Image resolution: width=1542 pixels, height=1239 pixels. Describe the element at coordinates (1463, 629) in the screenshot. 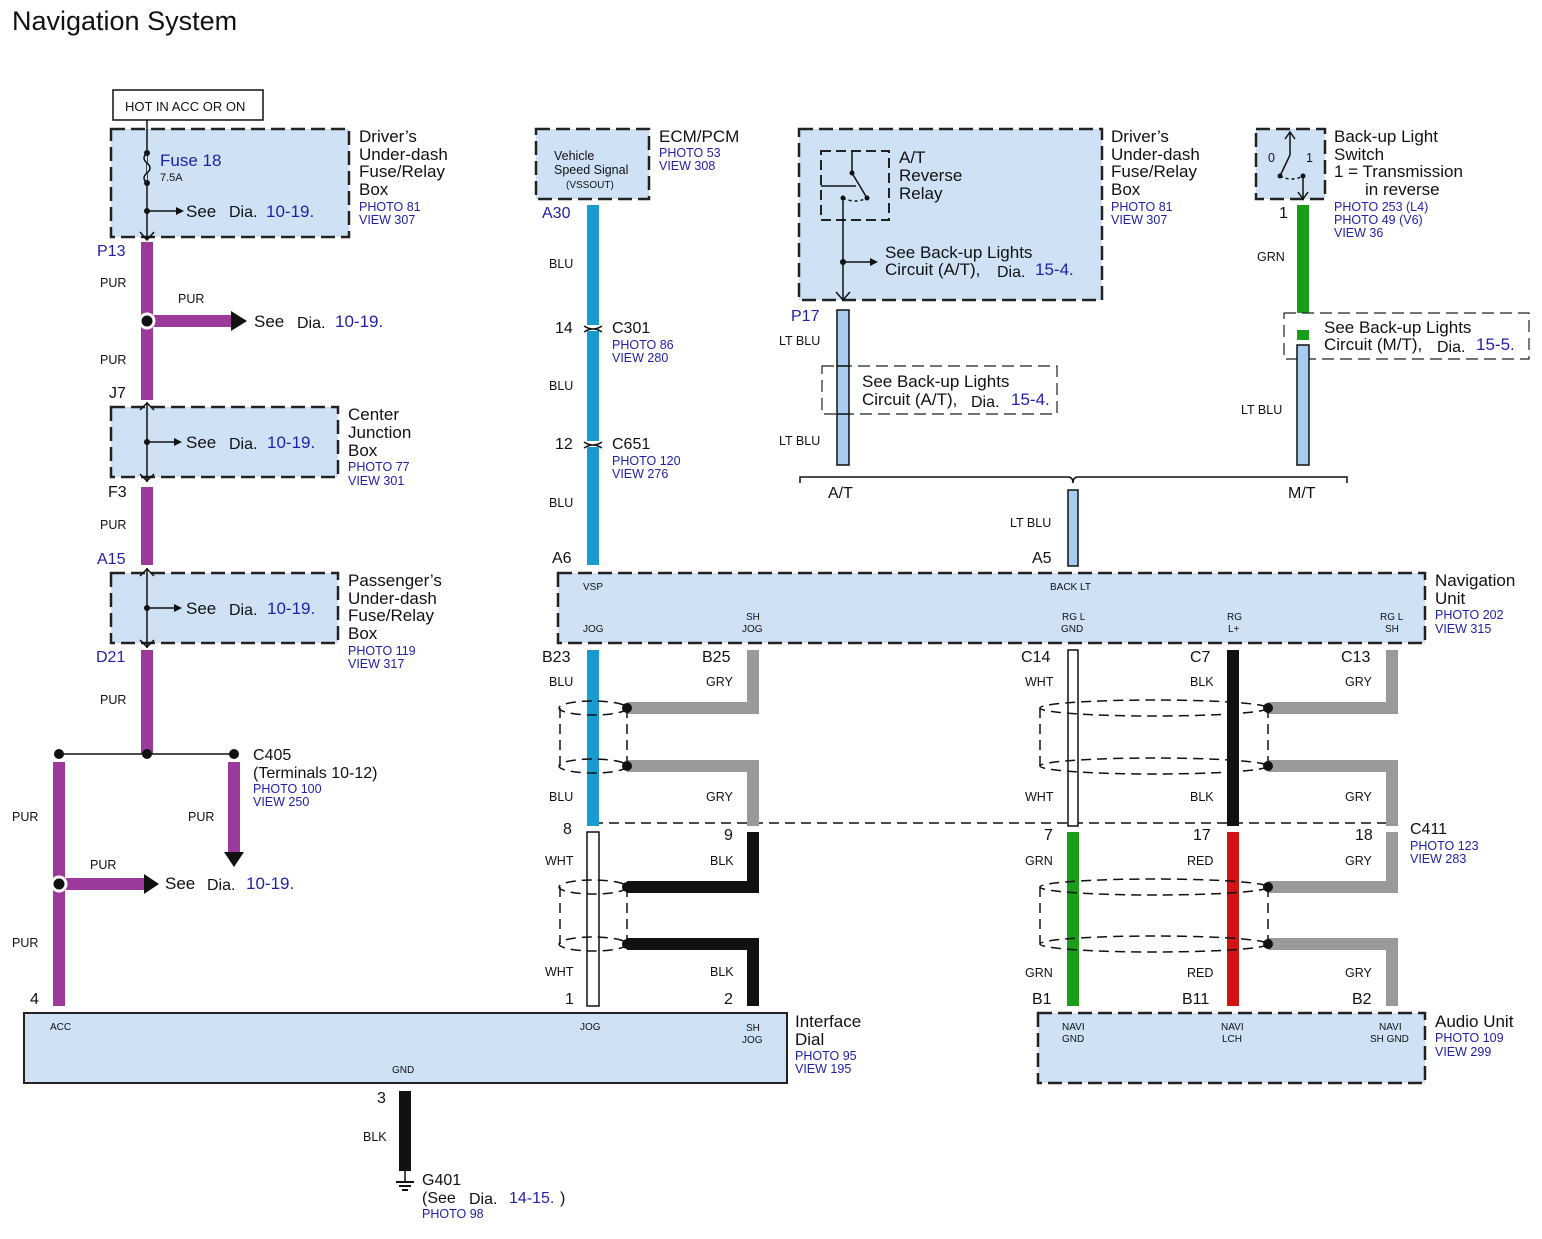

I see `nav-unit-view: VIEW 315` at that location.